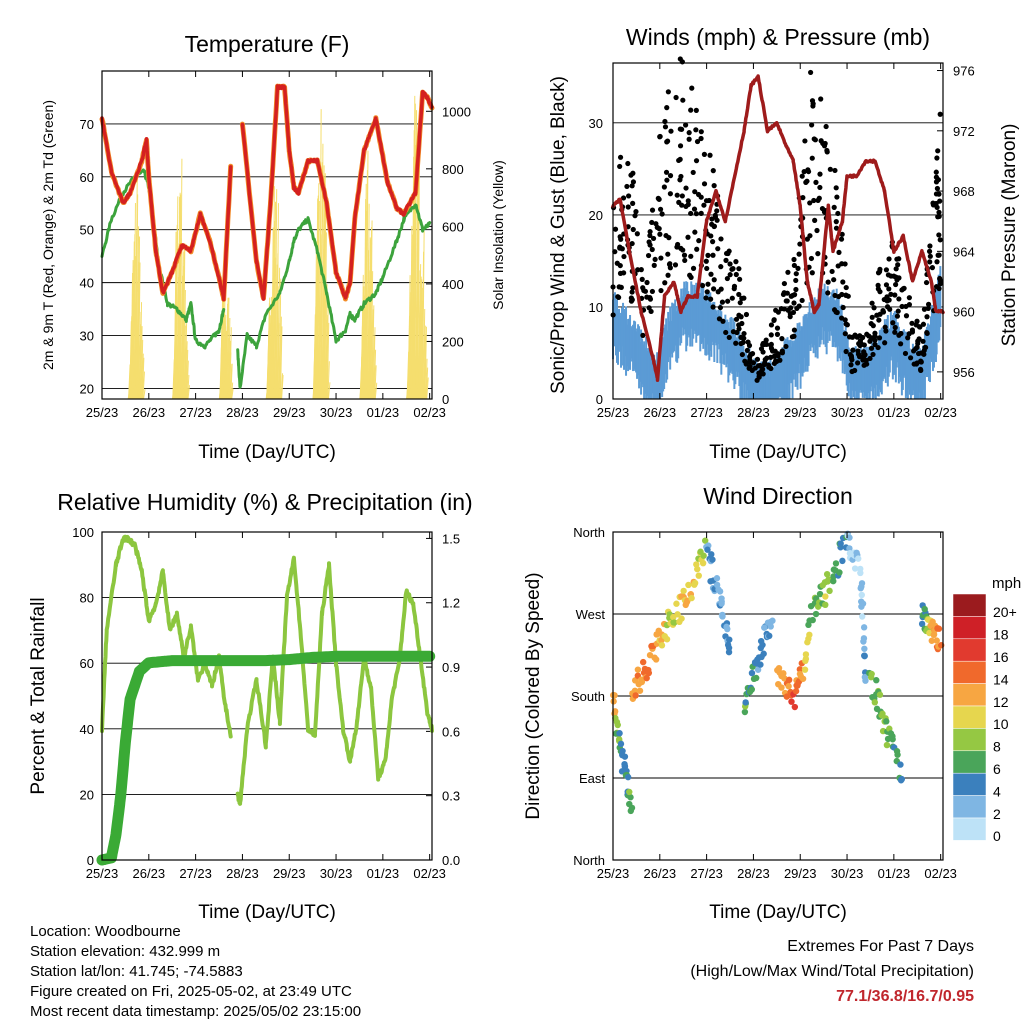 The width and height of the screenshot is (1024, 1024). Describe the element at coordinates (778, 231) in the screenshot. I see `winds-frame` at that location.